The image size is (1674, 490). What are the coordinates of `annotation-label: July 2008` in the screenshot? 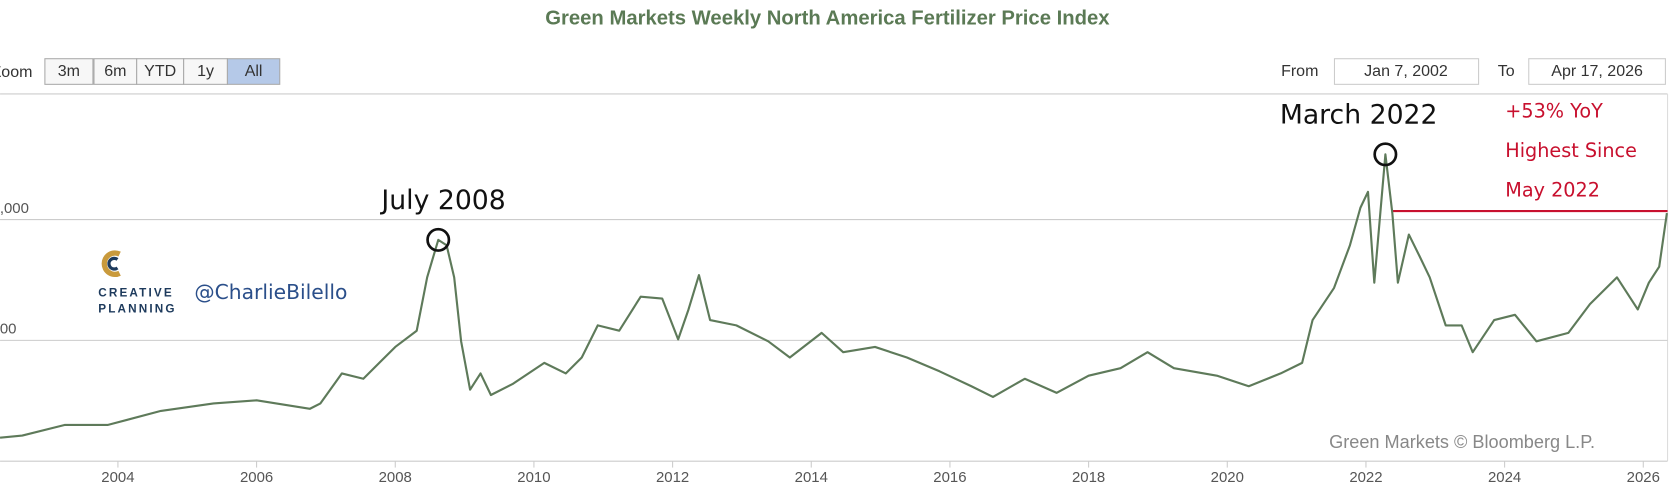 It's located at (442, 200).